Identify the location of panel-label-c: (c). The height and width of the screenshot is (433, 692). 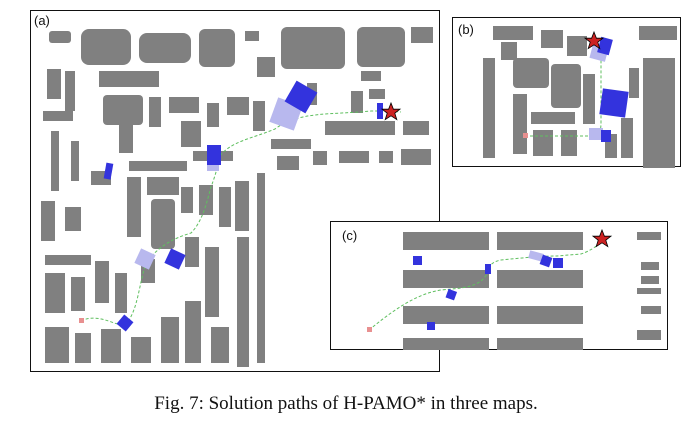
(350, 235).